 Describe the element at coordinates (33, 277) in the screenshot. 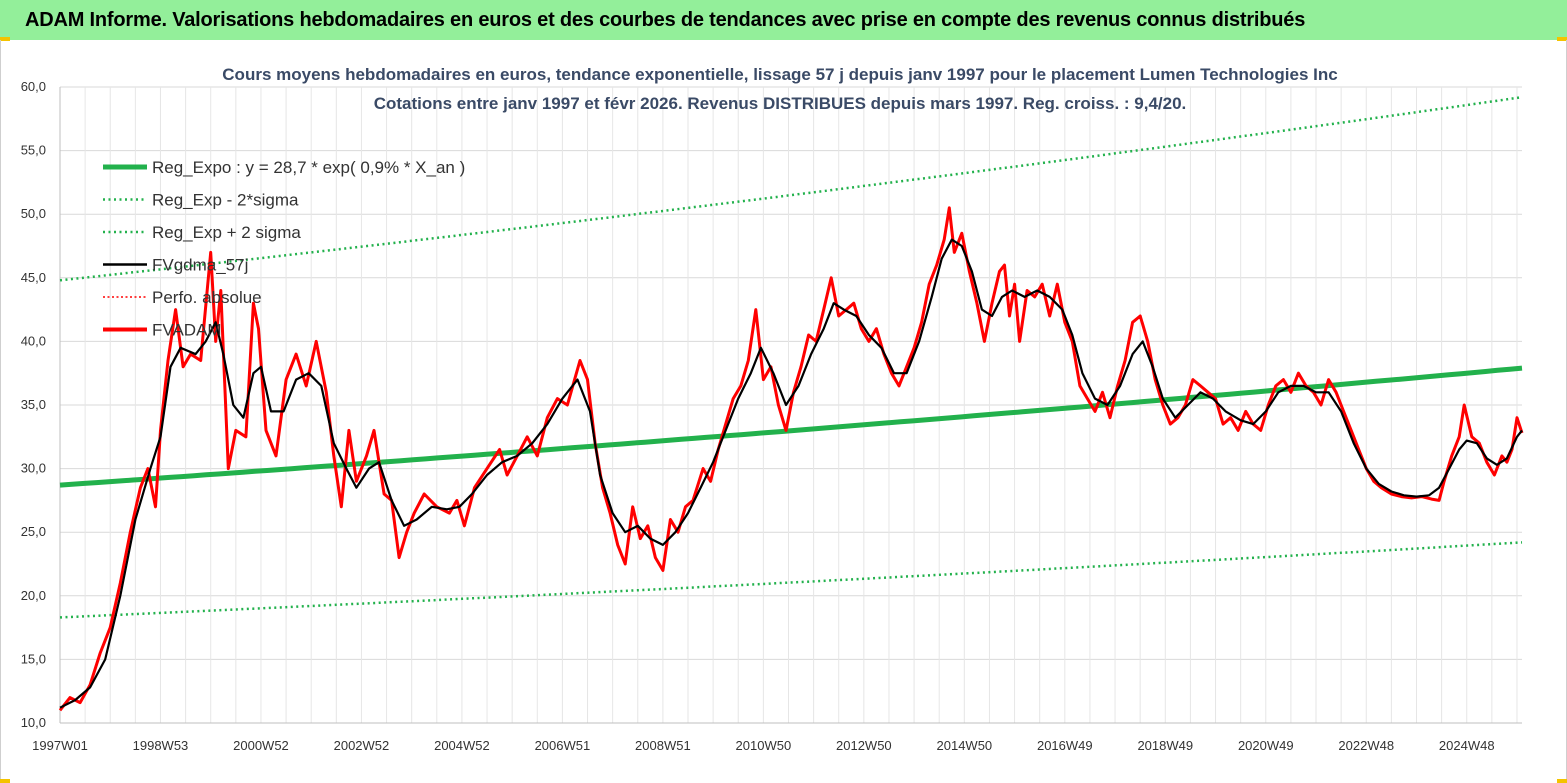

I see `y-tick-label: 45,0` at that location.